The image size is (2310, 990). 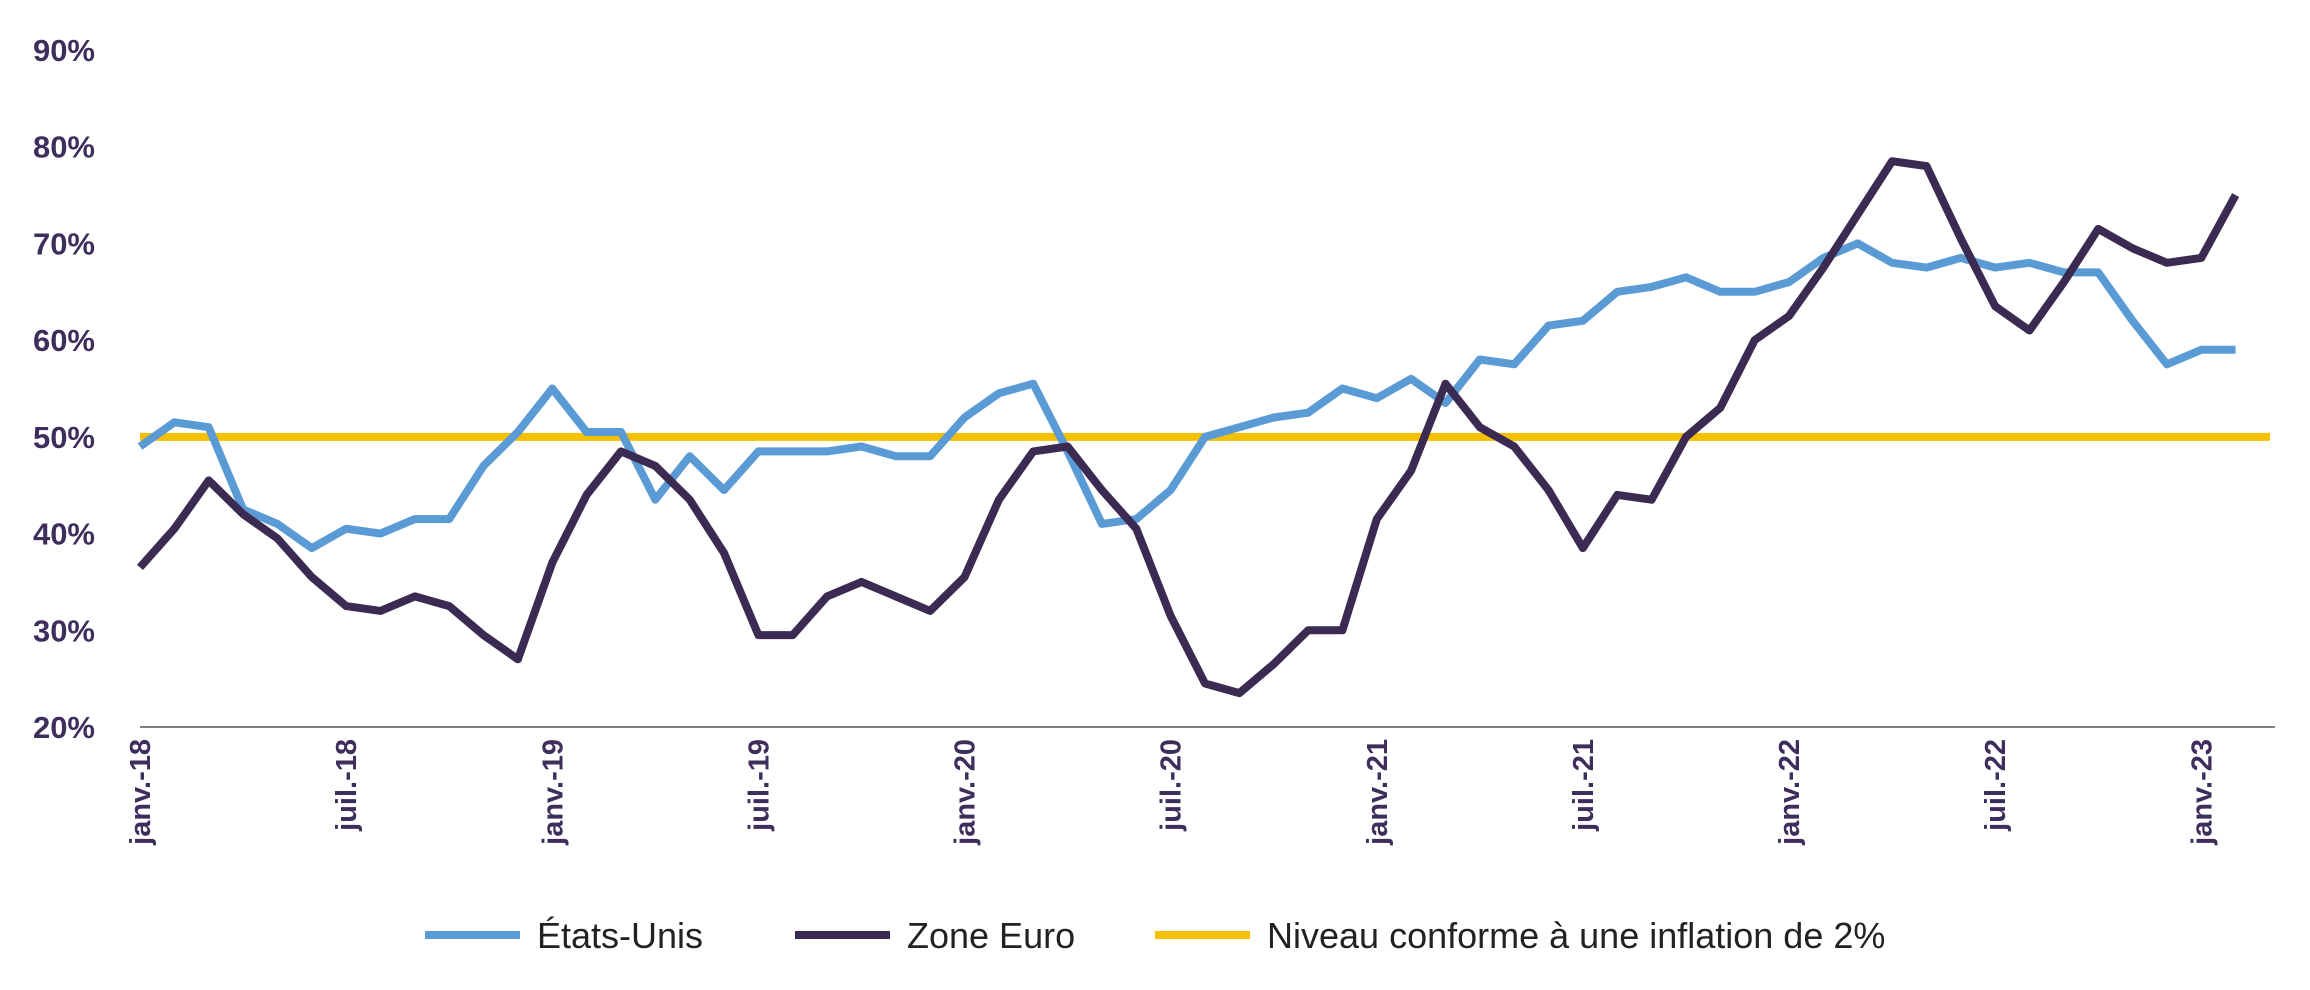 I want to click on x-tick-label: juil.-19, so click(x=759, y=785).